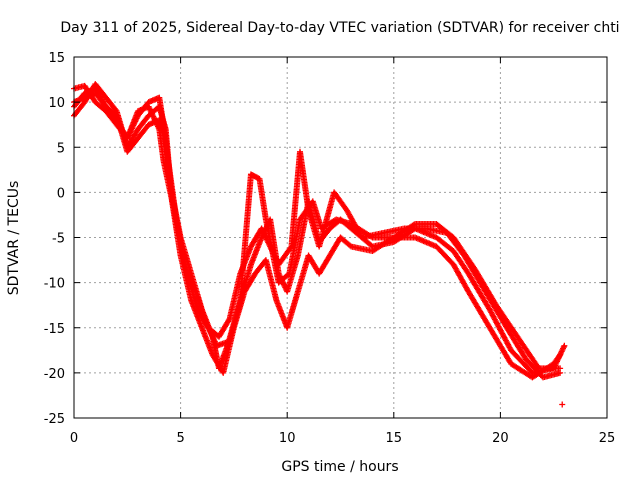  What do you see at coordinates (394, 438) in the screenshot?
I see `x-tick-label: 15` at bounding box center [394, 438].